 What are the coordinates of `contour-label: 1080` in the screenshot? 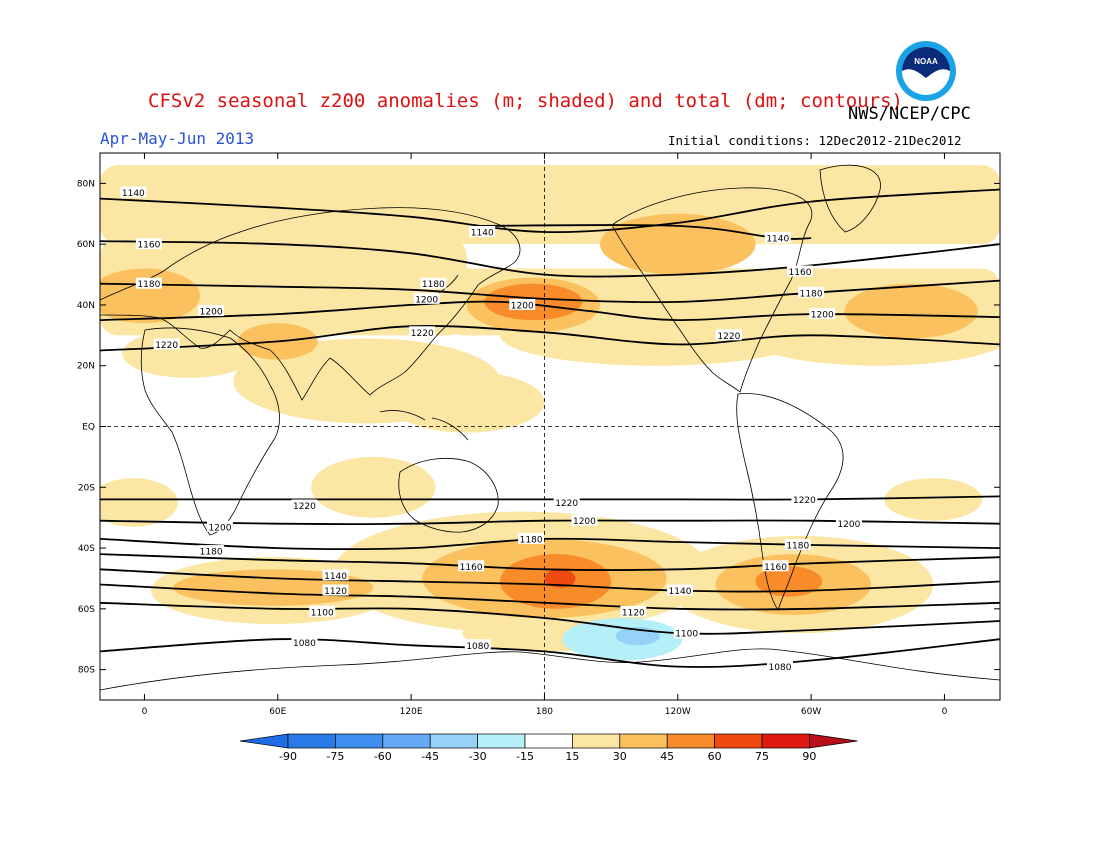 It's located at (304, 644).